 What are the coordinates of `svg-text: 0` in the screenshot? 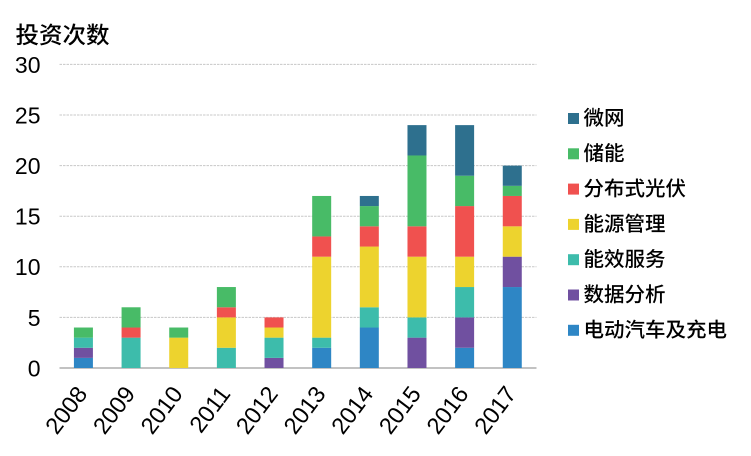 It's located at (34, 368).